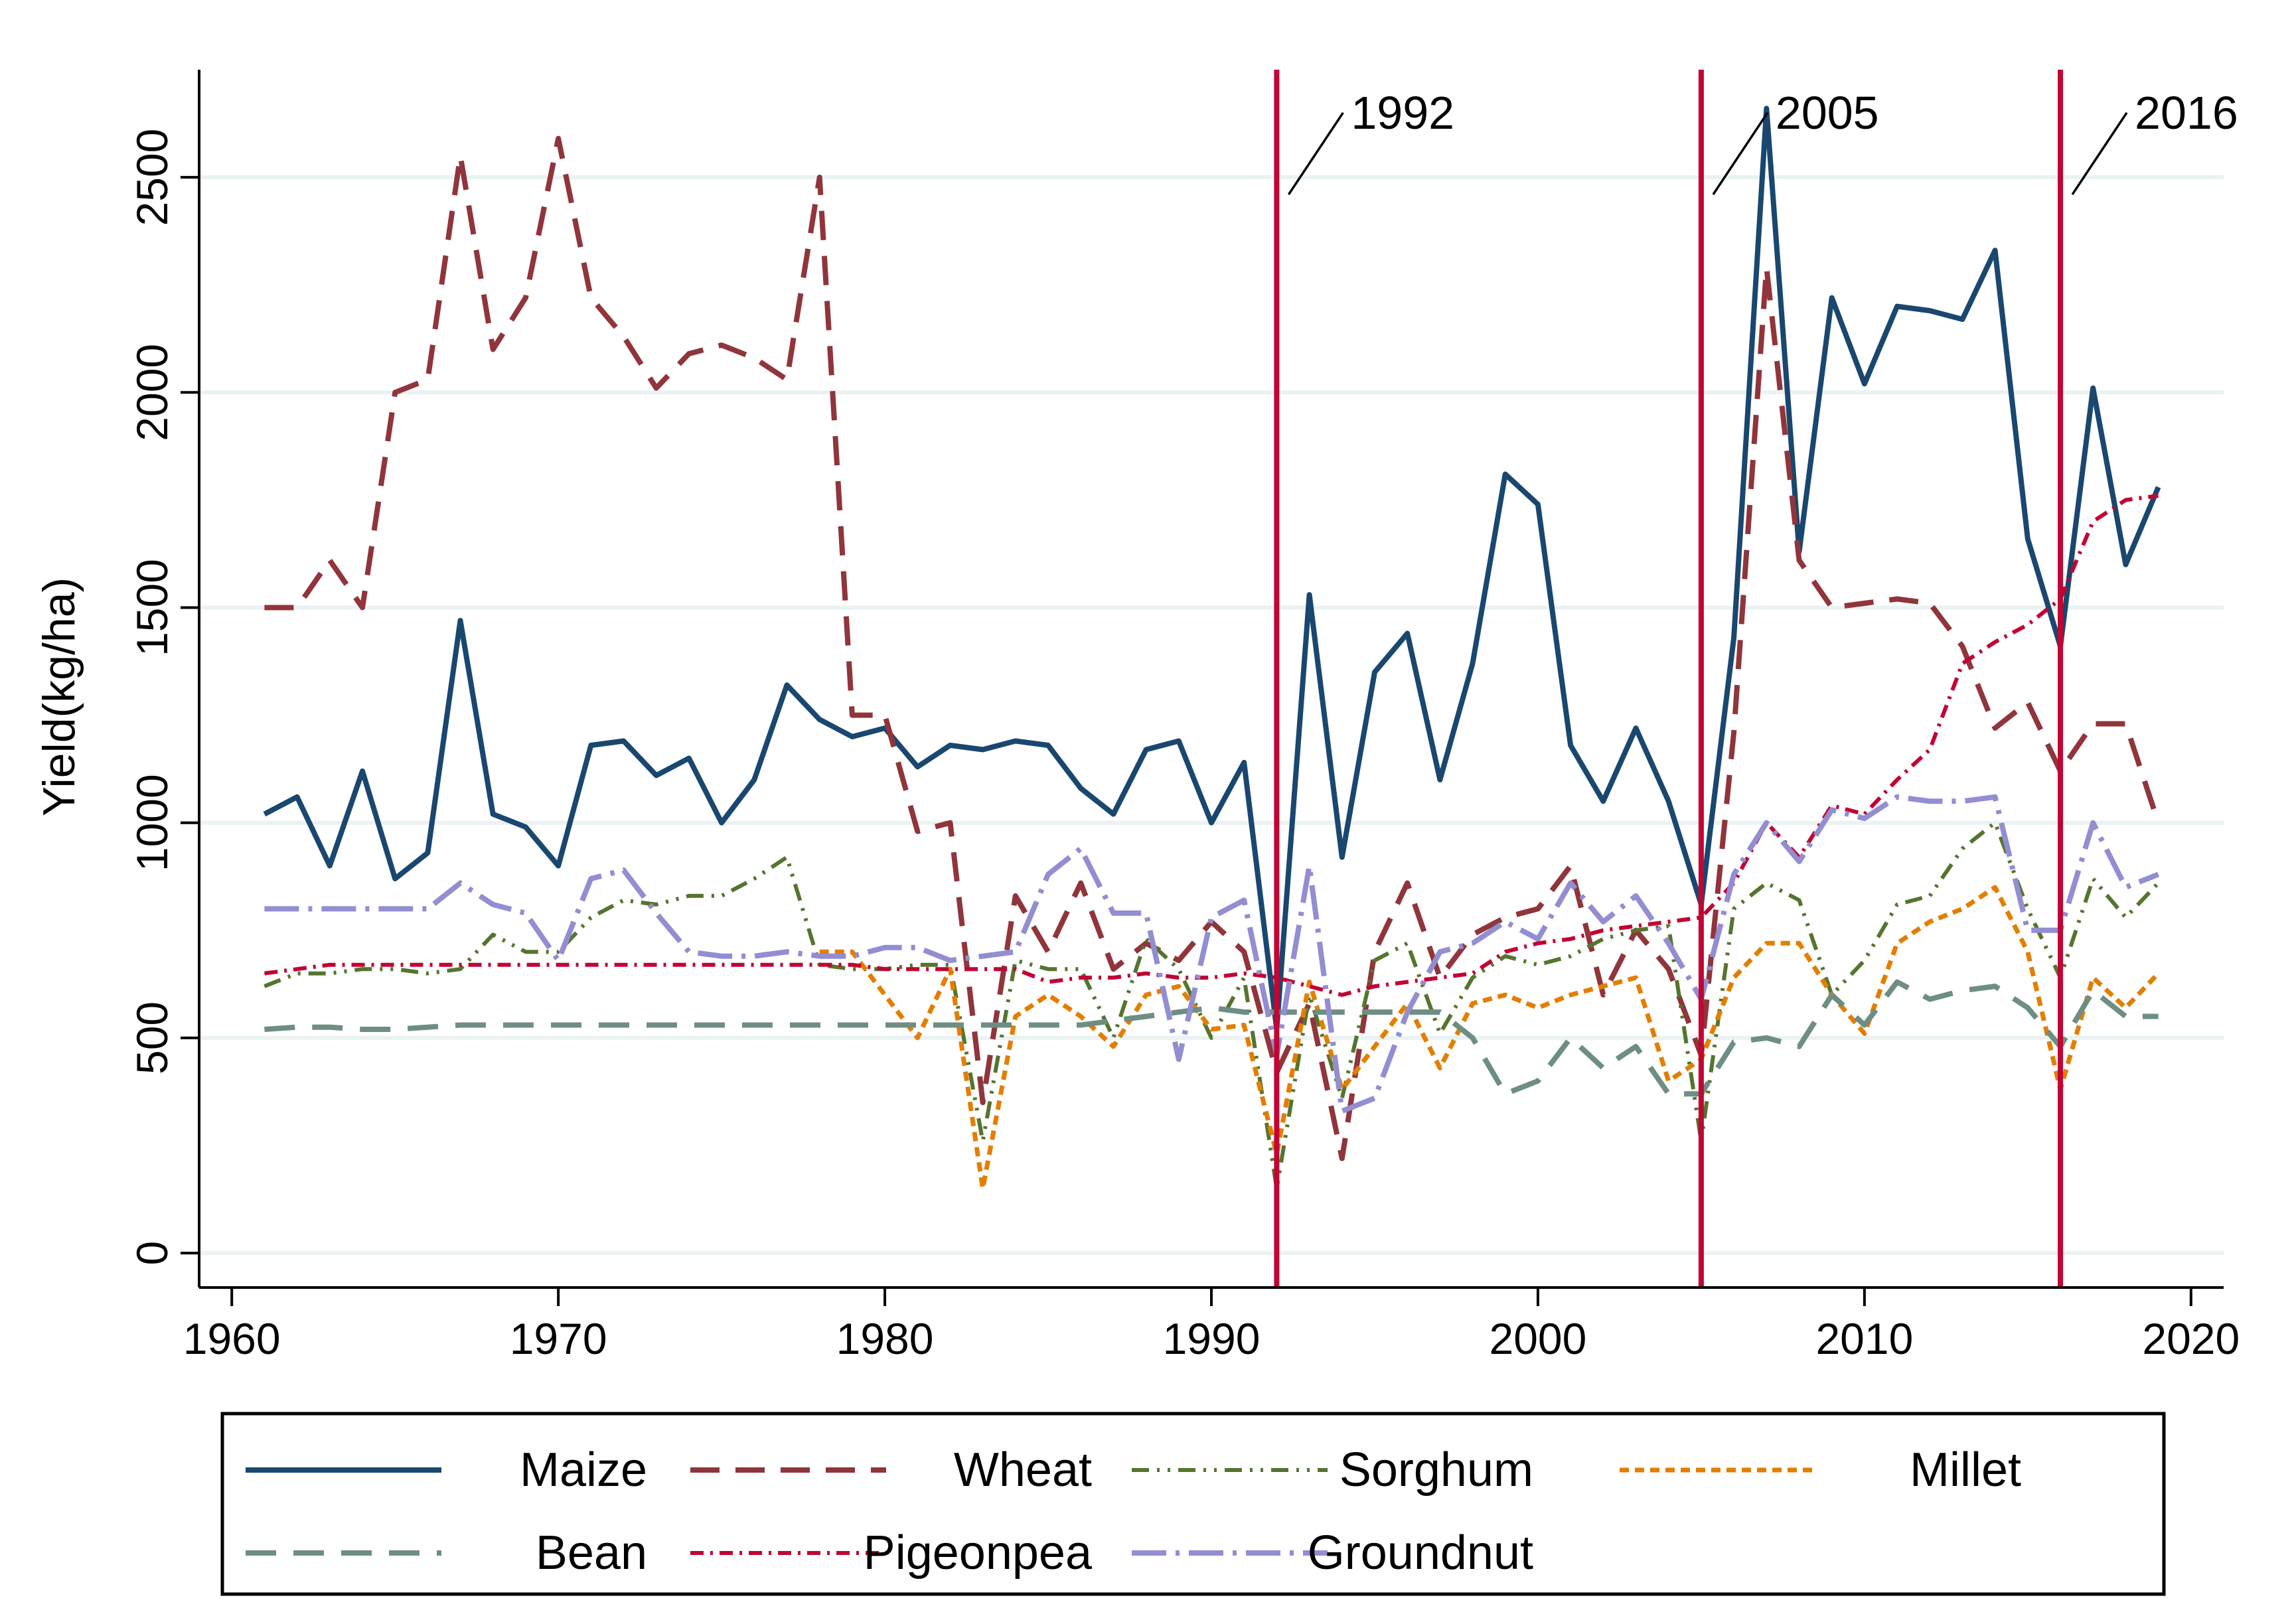 This screenshot has width=2296, height=1622. Describe the element at coordinates (1864, 1339) in the screenshot. I see `x-tick-label-2010: 2010` at that location.